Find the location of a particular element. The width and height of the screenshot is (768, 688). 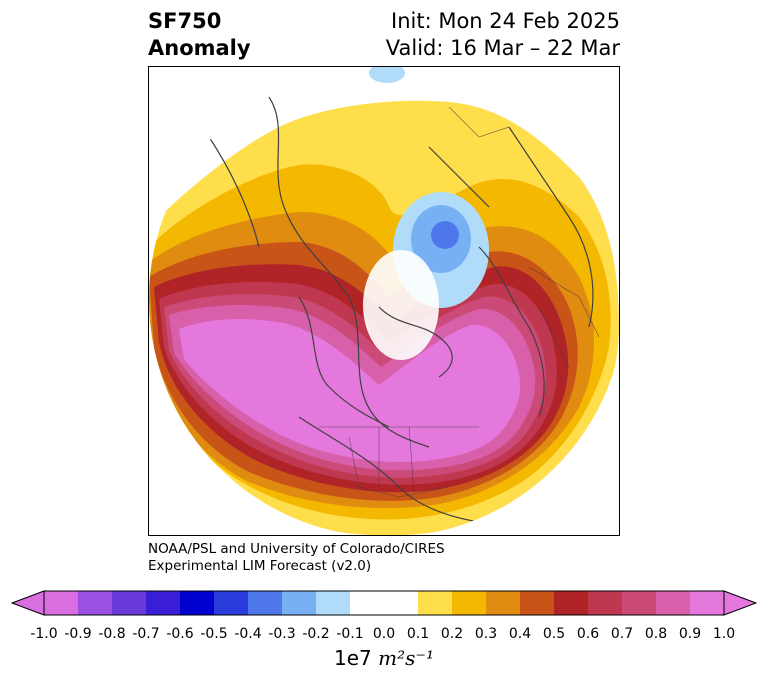

colorbar-tick-label: 0.9 is located at coordinates (690, 634).